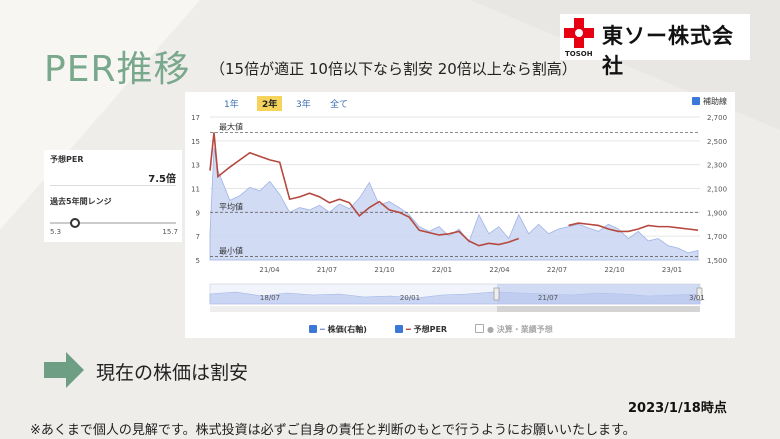 Image resolution: width=780 pixels, height=439 pixels. I want to click on range-min: 5.3, so click(56, 232).